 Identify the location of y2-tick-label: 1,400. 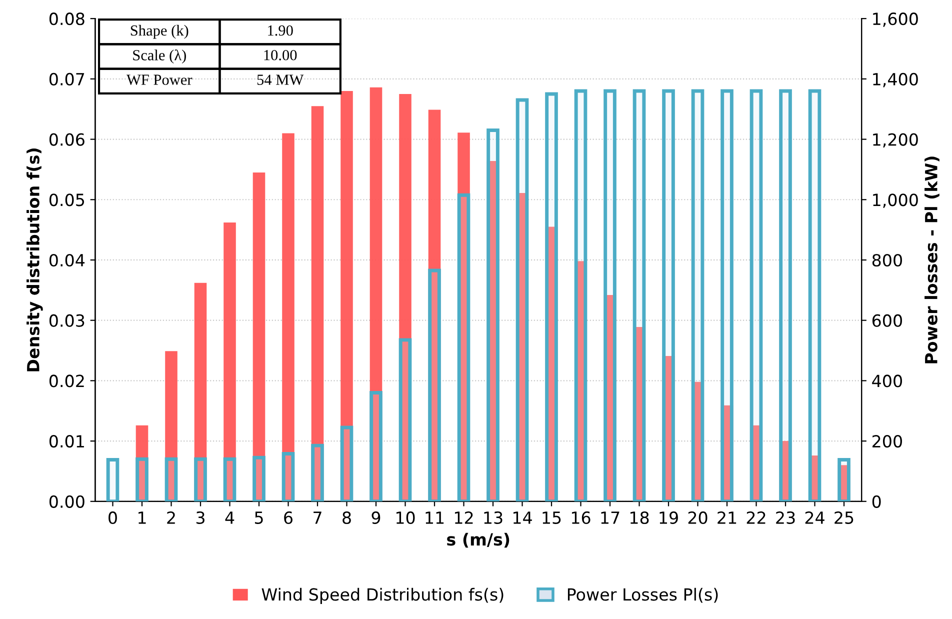
(895, 80).